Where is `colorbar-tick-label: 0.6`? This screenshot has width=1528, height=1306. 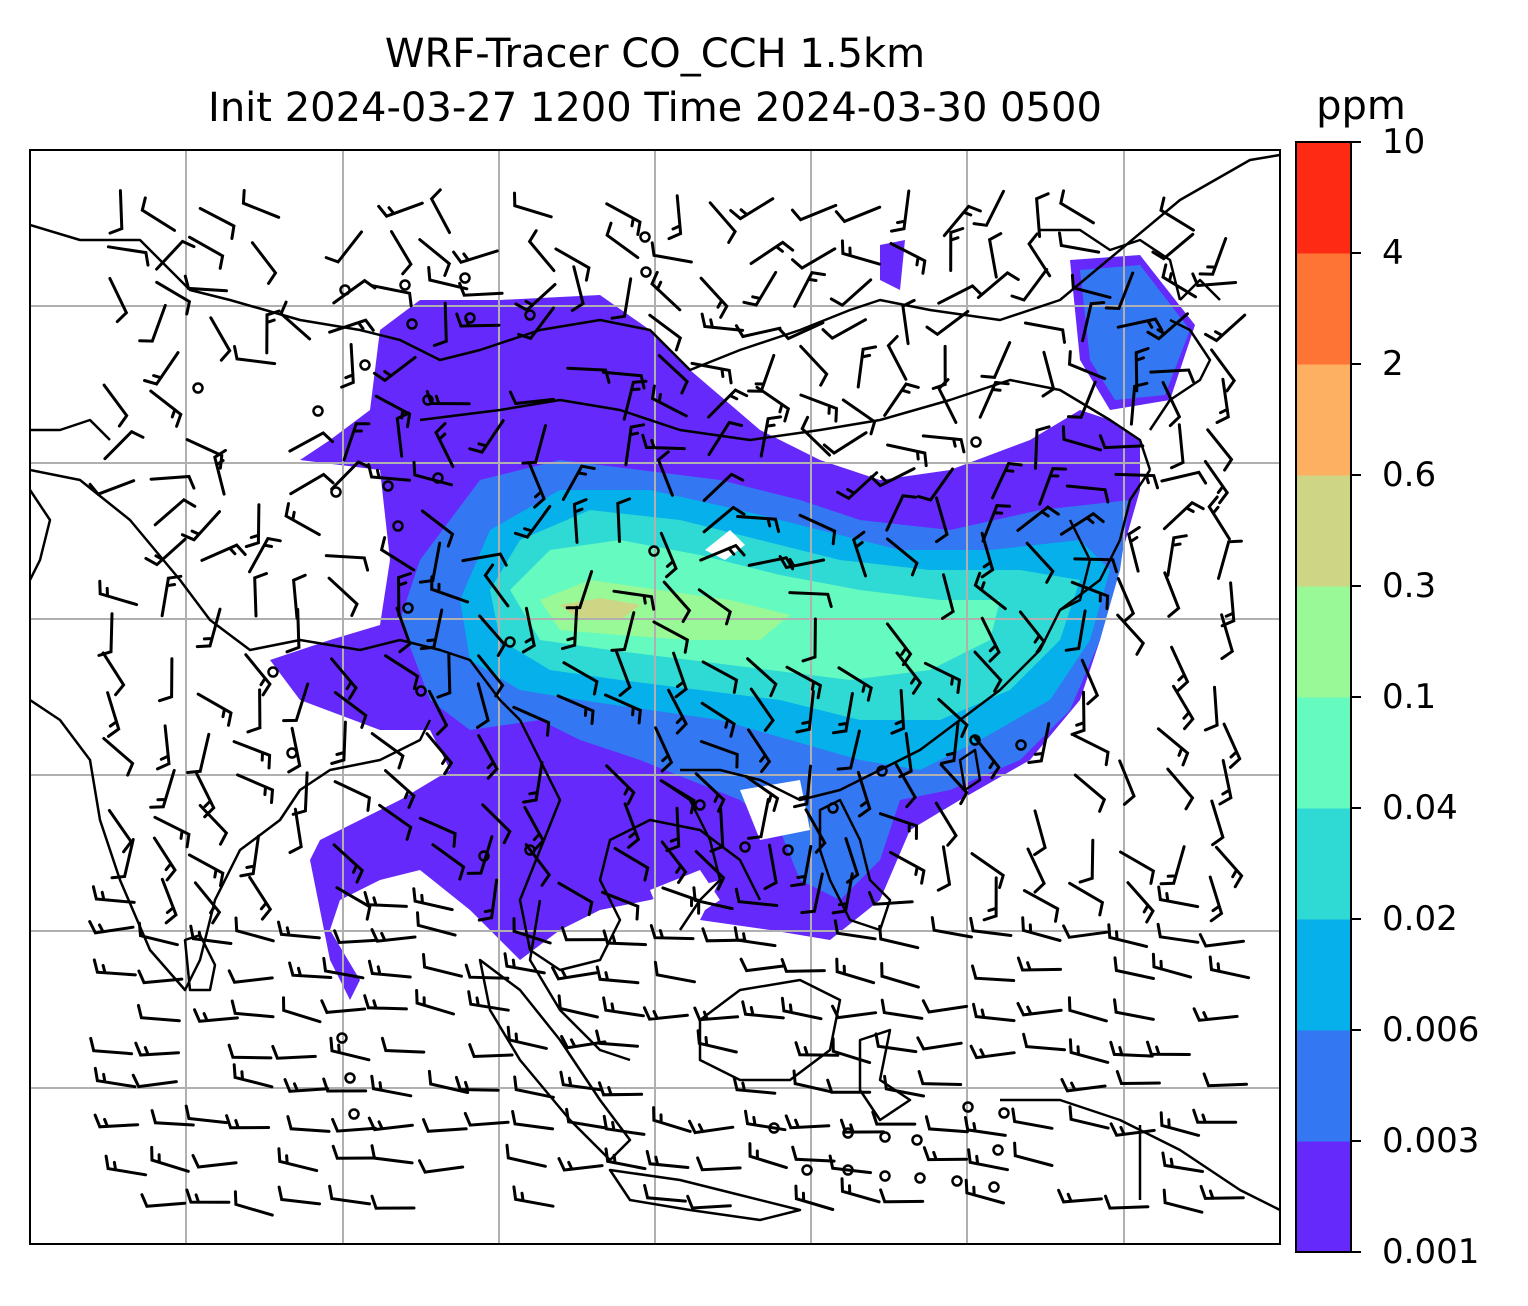
colorbar-tick-label: 0.6 is located at coordinates (1409, 475).